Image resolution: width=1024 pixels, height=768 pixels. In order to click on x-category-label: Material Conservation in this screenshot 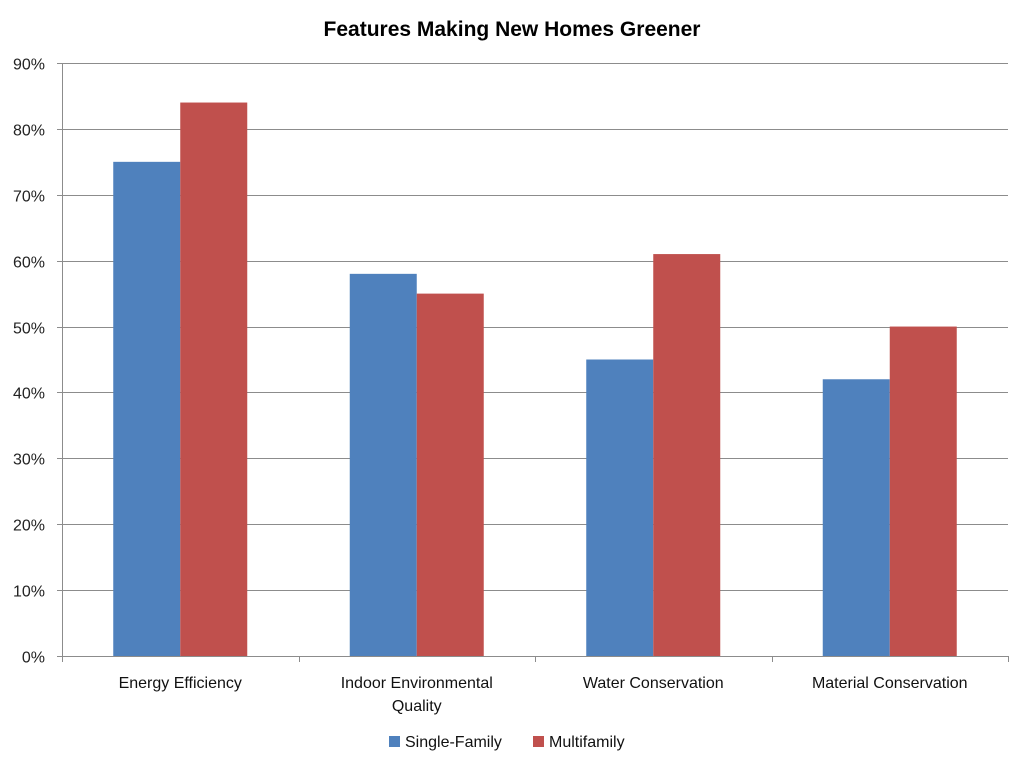, I will do `click(890, 683)`.